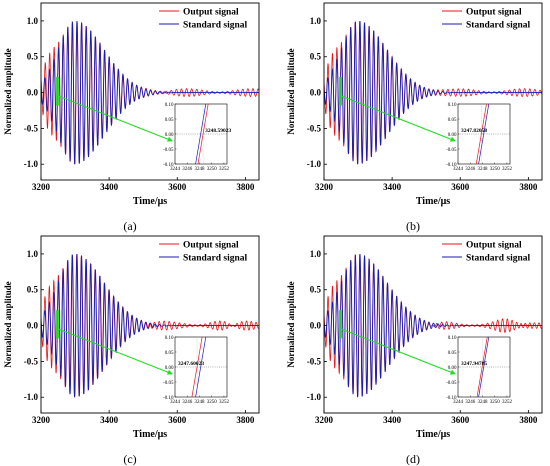 This screenshot has height=466, width=550. Describe the element at coordinates (474, 364) in the screenshot. I see `inset-annotation: 3247.94785` at that location.